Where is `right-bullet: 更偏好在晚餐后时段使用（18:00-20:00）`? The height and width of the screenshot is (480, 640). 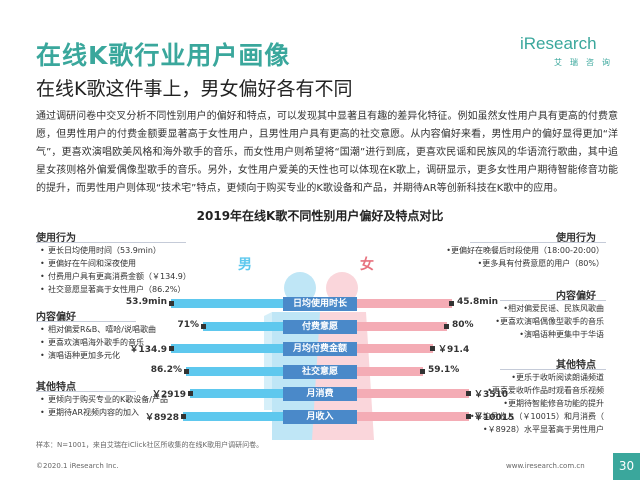 right-bullet: 更偏好在晚餐后时段使用（18:00-20:00） is located at coordinates (522, 250).